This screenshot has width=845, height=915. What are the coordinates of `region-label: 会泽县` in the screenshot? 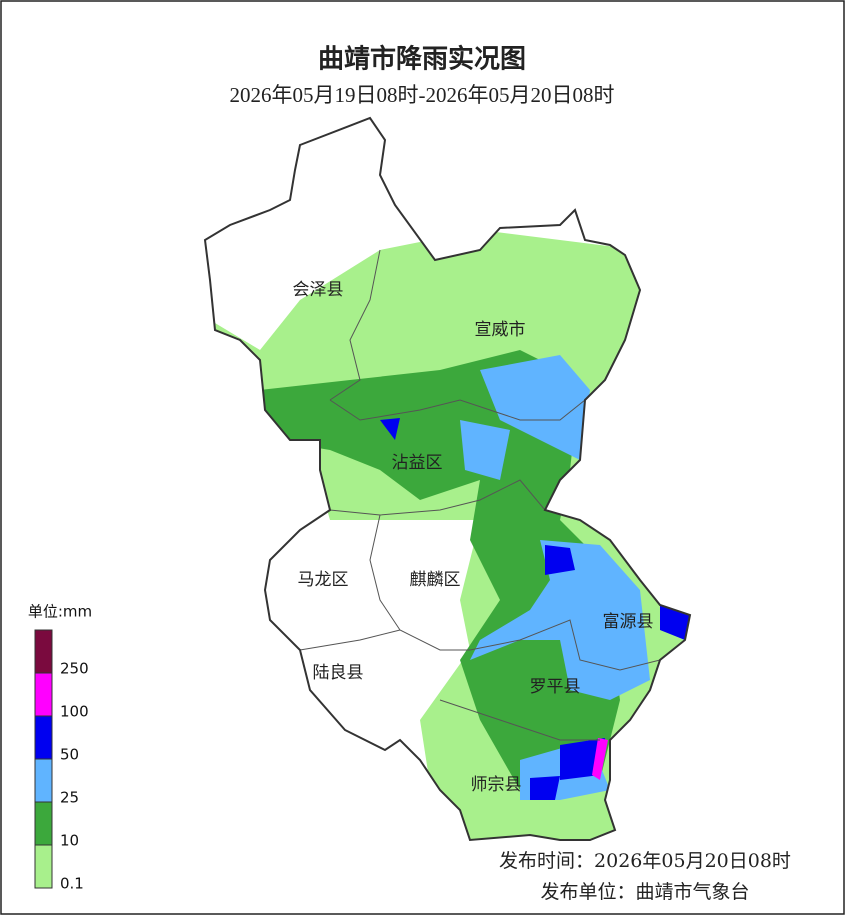 It's located at (318, 290).